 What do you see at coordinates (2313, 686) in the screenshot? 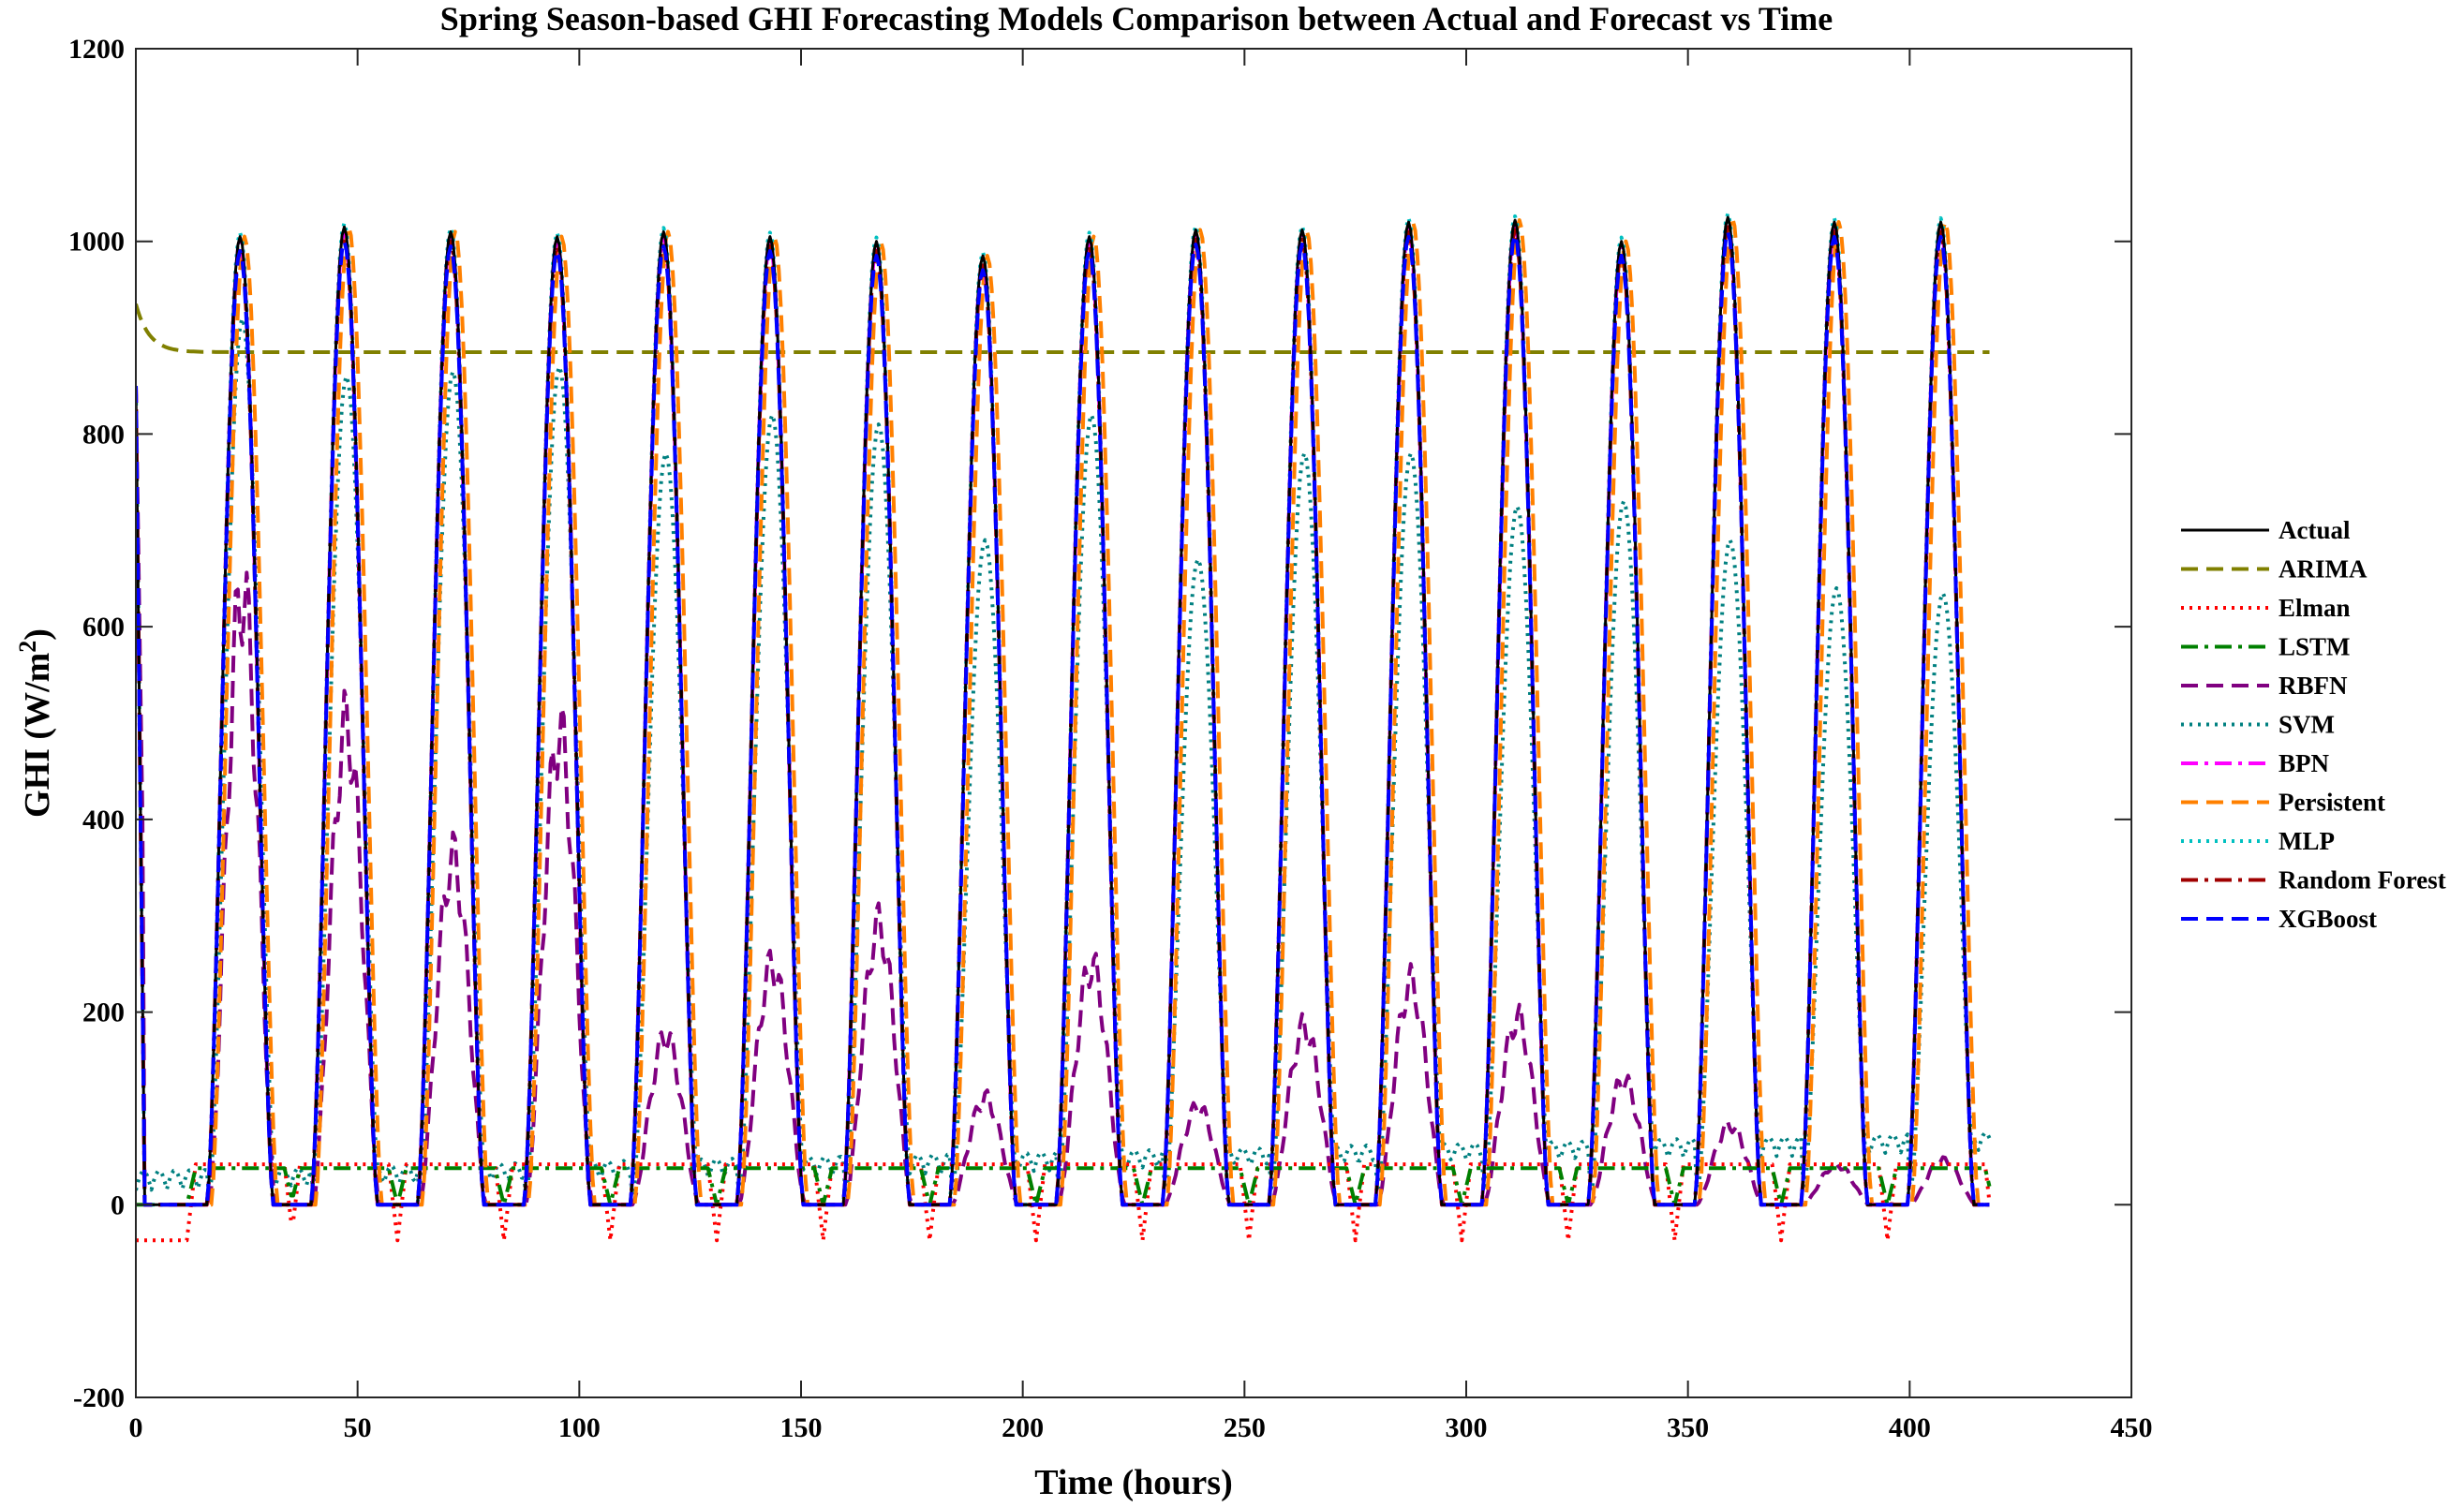
I see `legend-label: RBFN` at bounding box center [2313, 686].